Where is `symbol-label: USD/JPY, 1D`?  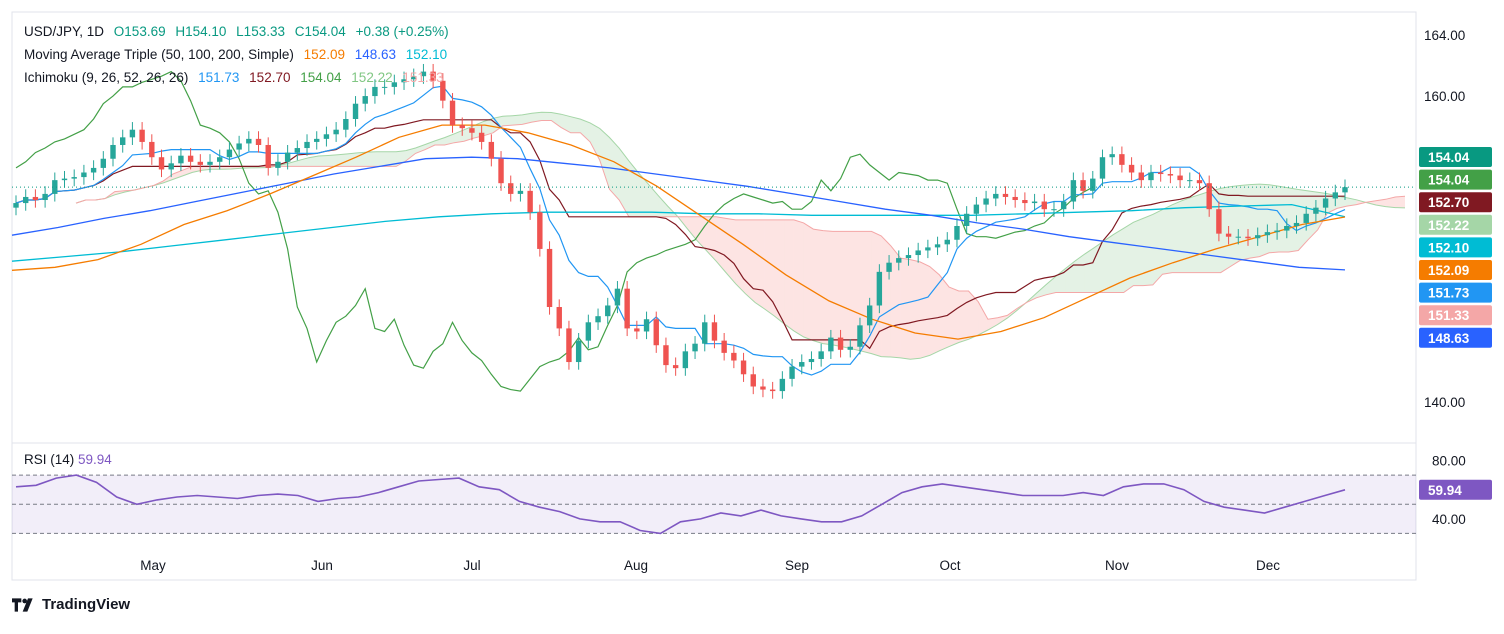
symbol-label: USD/JPY, 1D is located at coordinates (64, 31).